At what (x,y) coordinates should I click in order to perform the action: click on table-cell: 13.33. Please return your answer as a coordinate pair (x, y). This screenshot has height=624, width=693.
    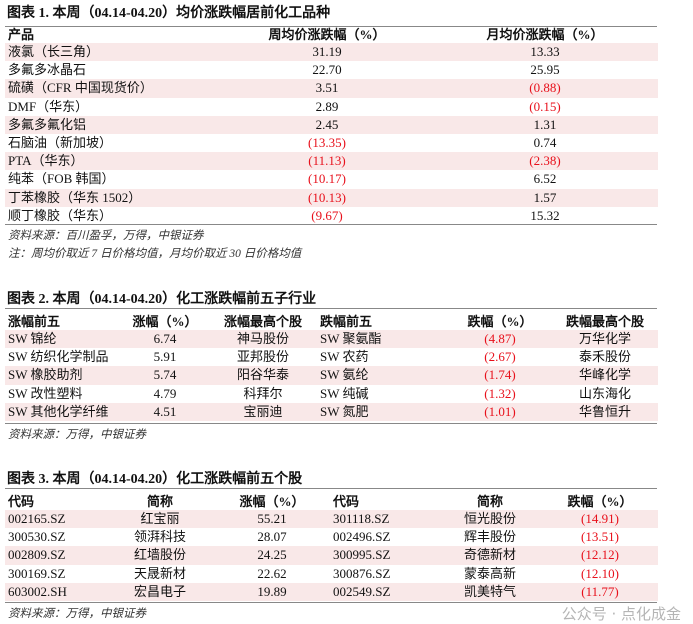
    Looking at the image, I should click on (545, 51).